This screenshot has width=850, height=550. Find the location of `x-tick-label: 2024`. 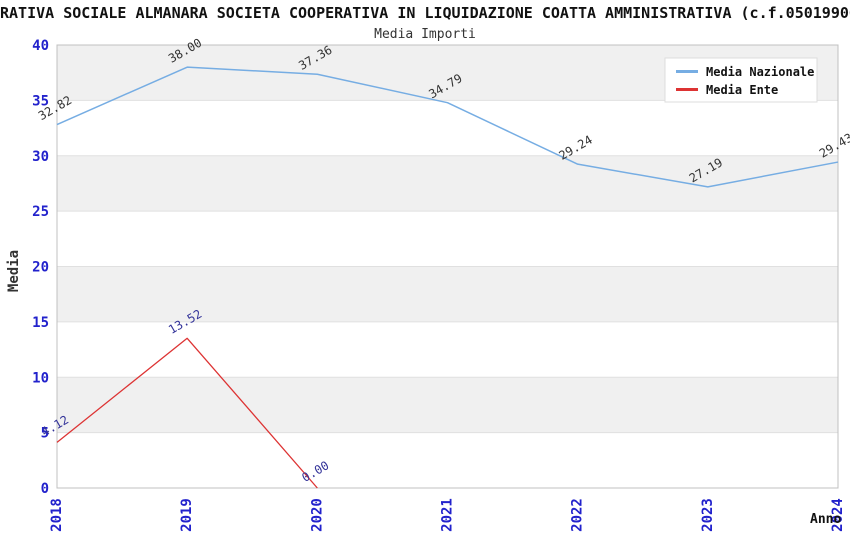

x-tick-label: 2024 is located at coordinates (838, 515).